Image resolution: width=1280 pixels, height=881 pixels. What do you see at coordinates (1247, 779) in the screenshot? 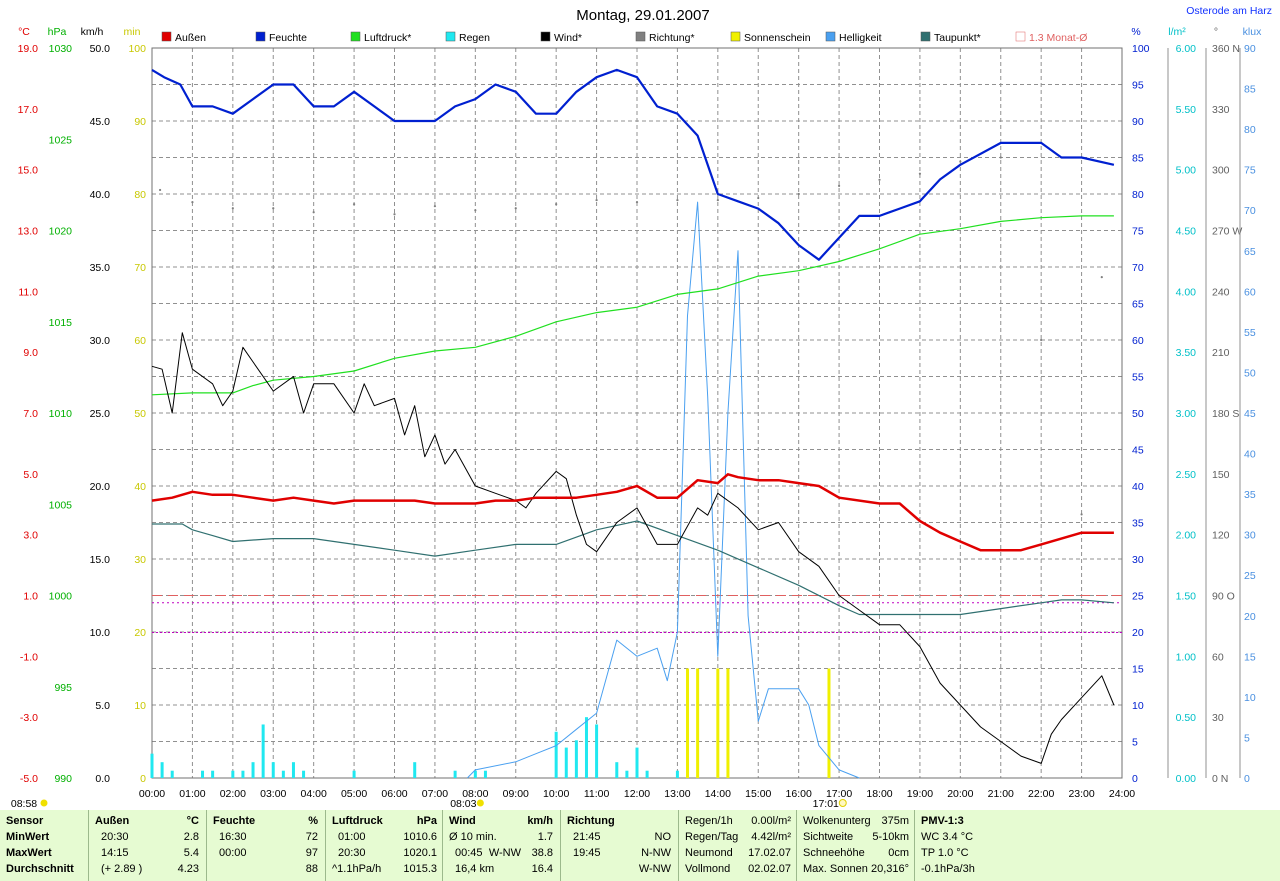
I see `lux-axis-tick: 0` at bounding box center [1247, 779].